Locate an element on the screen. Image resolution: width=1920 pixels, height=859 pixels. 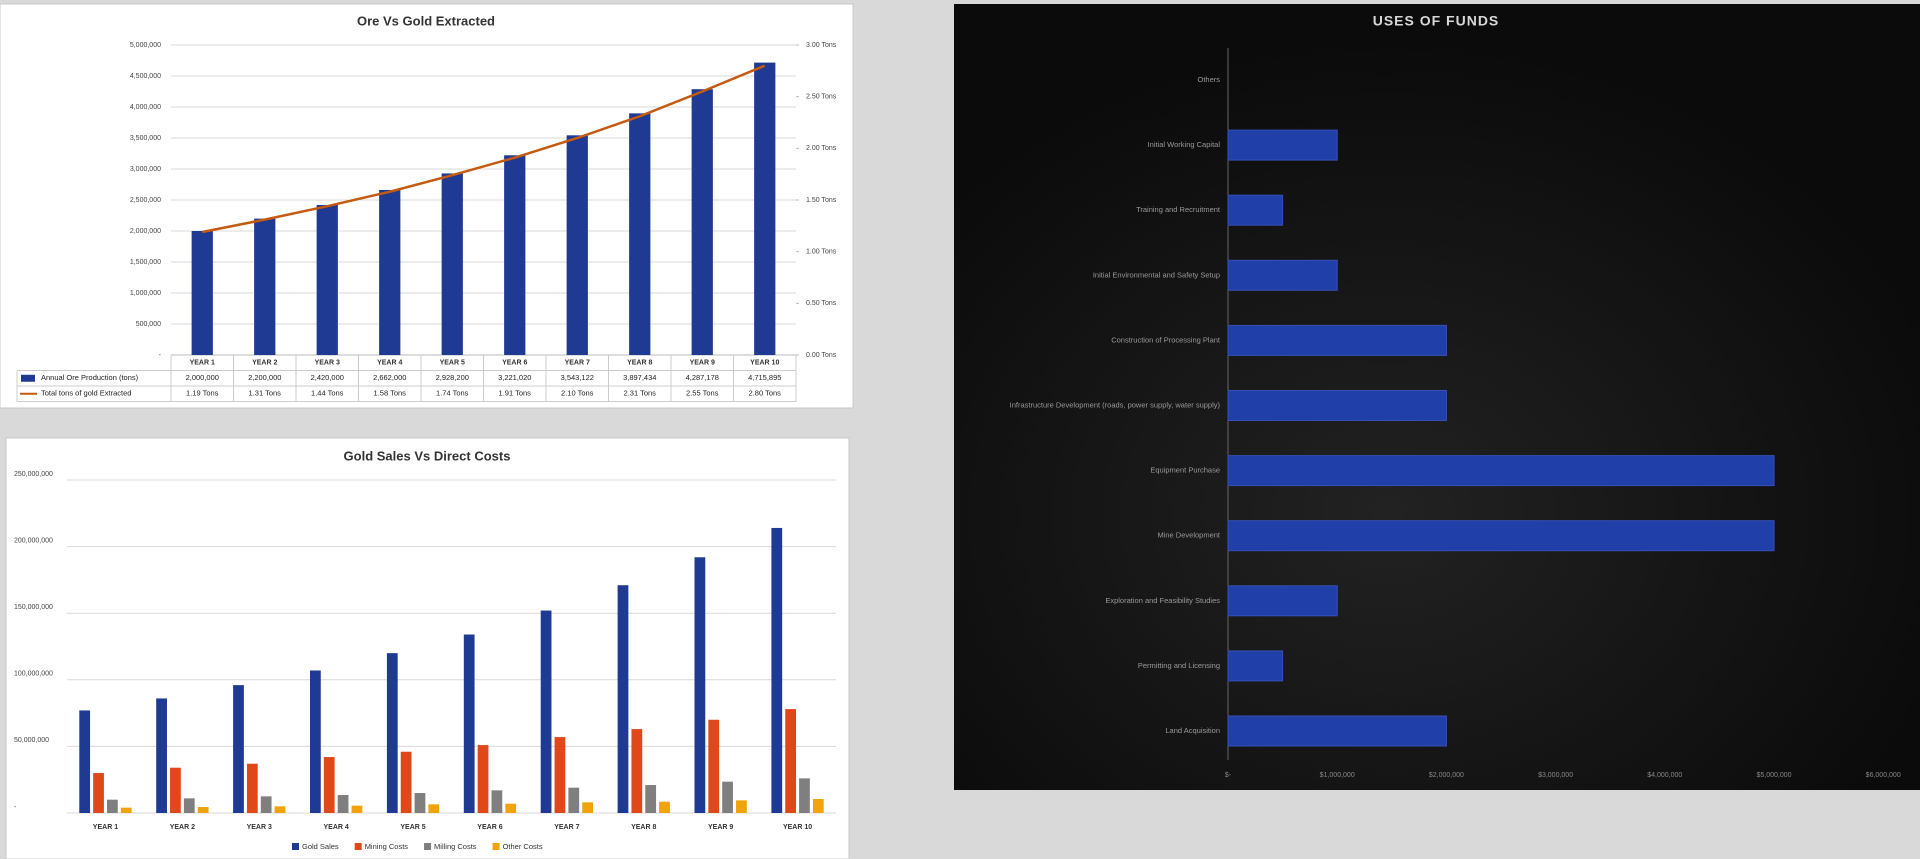
x-tick-label: YEAR 5 is located at coordinates (412, 827).